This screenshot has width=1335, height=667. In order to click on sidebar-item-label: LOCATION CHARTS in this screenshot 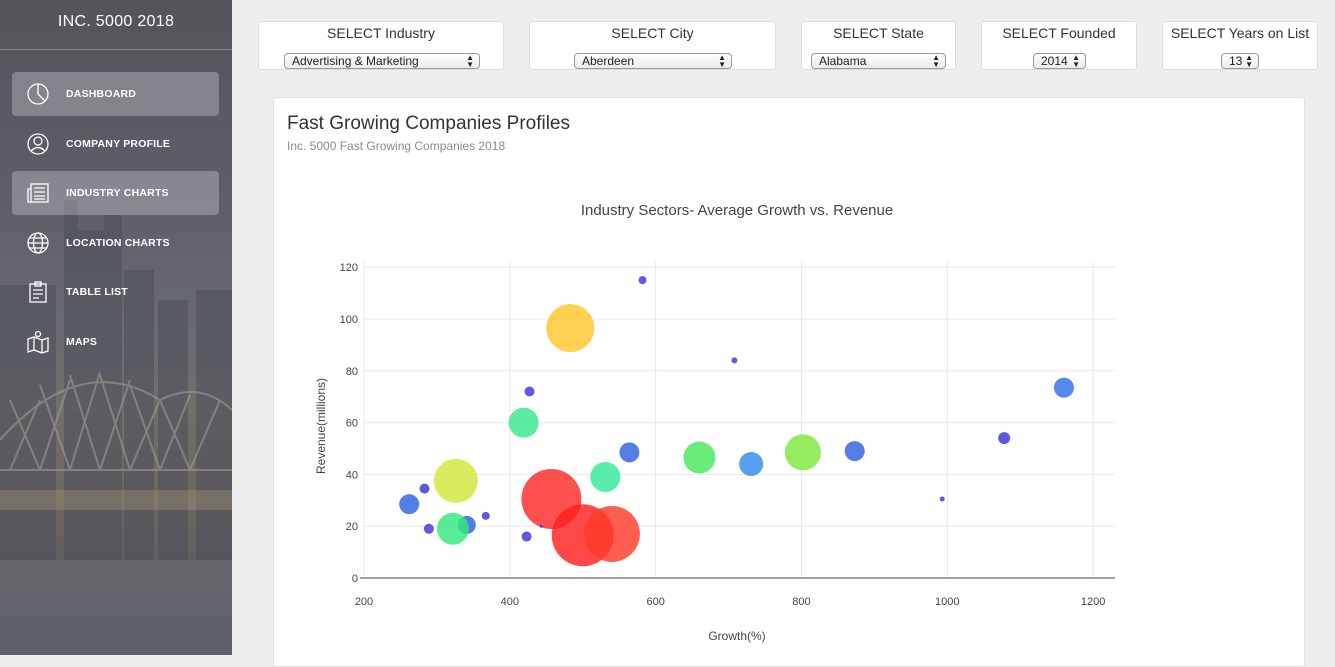, I will do `click(118, 242)`.